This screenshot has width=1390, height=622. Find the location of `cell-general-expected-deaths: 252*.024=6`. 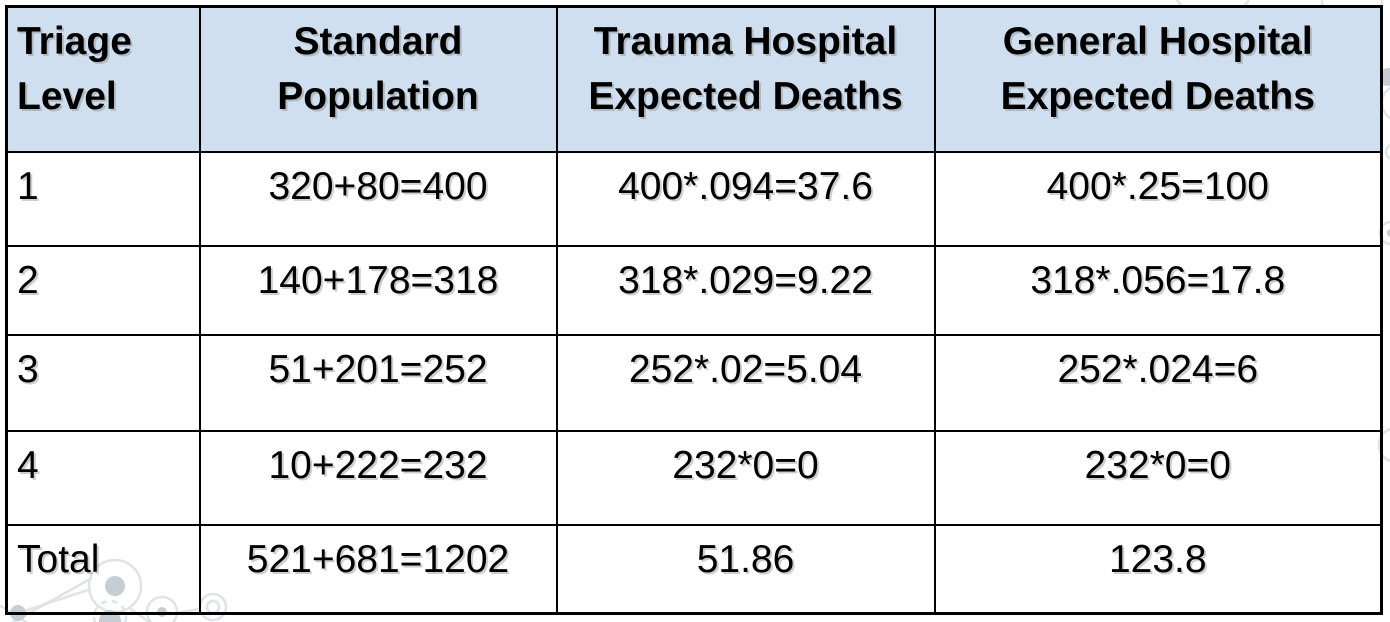

cell-general-expected-deaths: 252*.024=6 is located at coordinates (1158, 382).